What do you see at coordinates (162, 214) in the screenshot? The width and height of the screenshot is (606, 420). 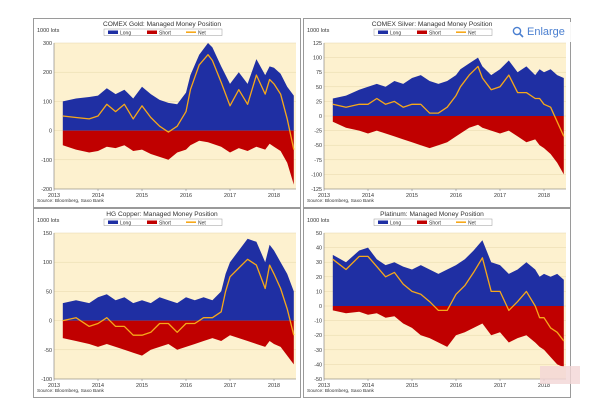 I see `chart-title: HG Copper: Managed Money Position` at bounding box center [162, 214].